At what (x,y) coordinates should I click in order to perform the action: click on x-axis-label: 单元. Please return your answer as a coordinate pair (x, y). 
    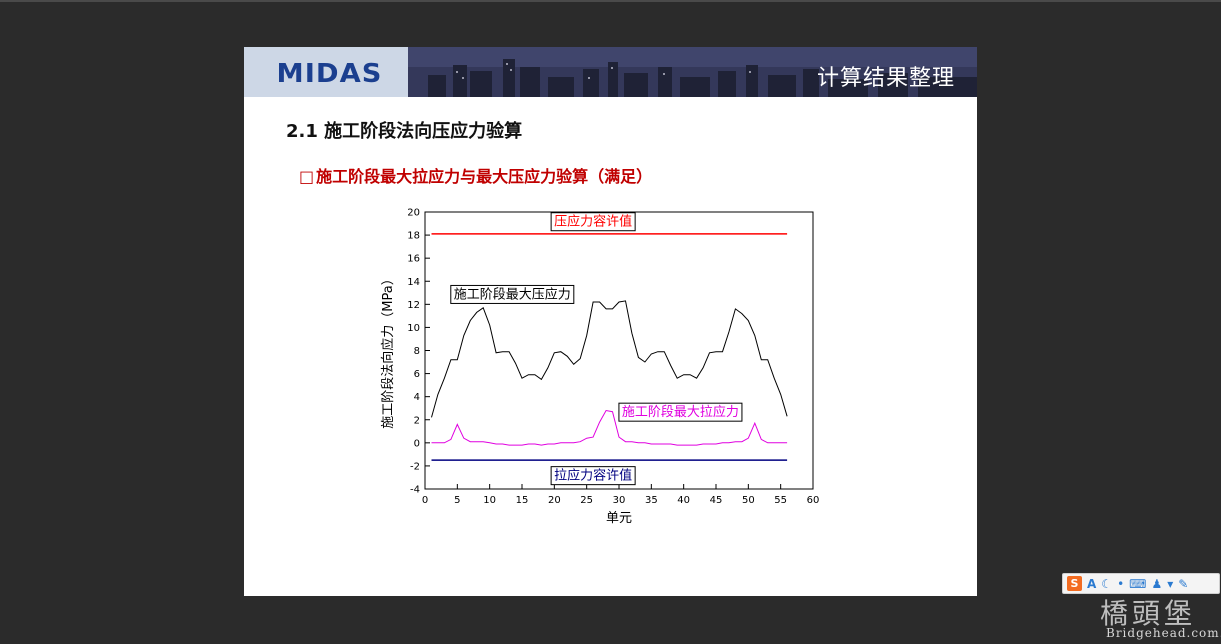
    Looking at the image, I should click on (619, 518).